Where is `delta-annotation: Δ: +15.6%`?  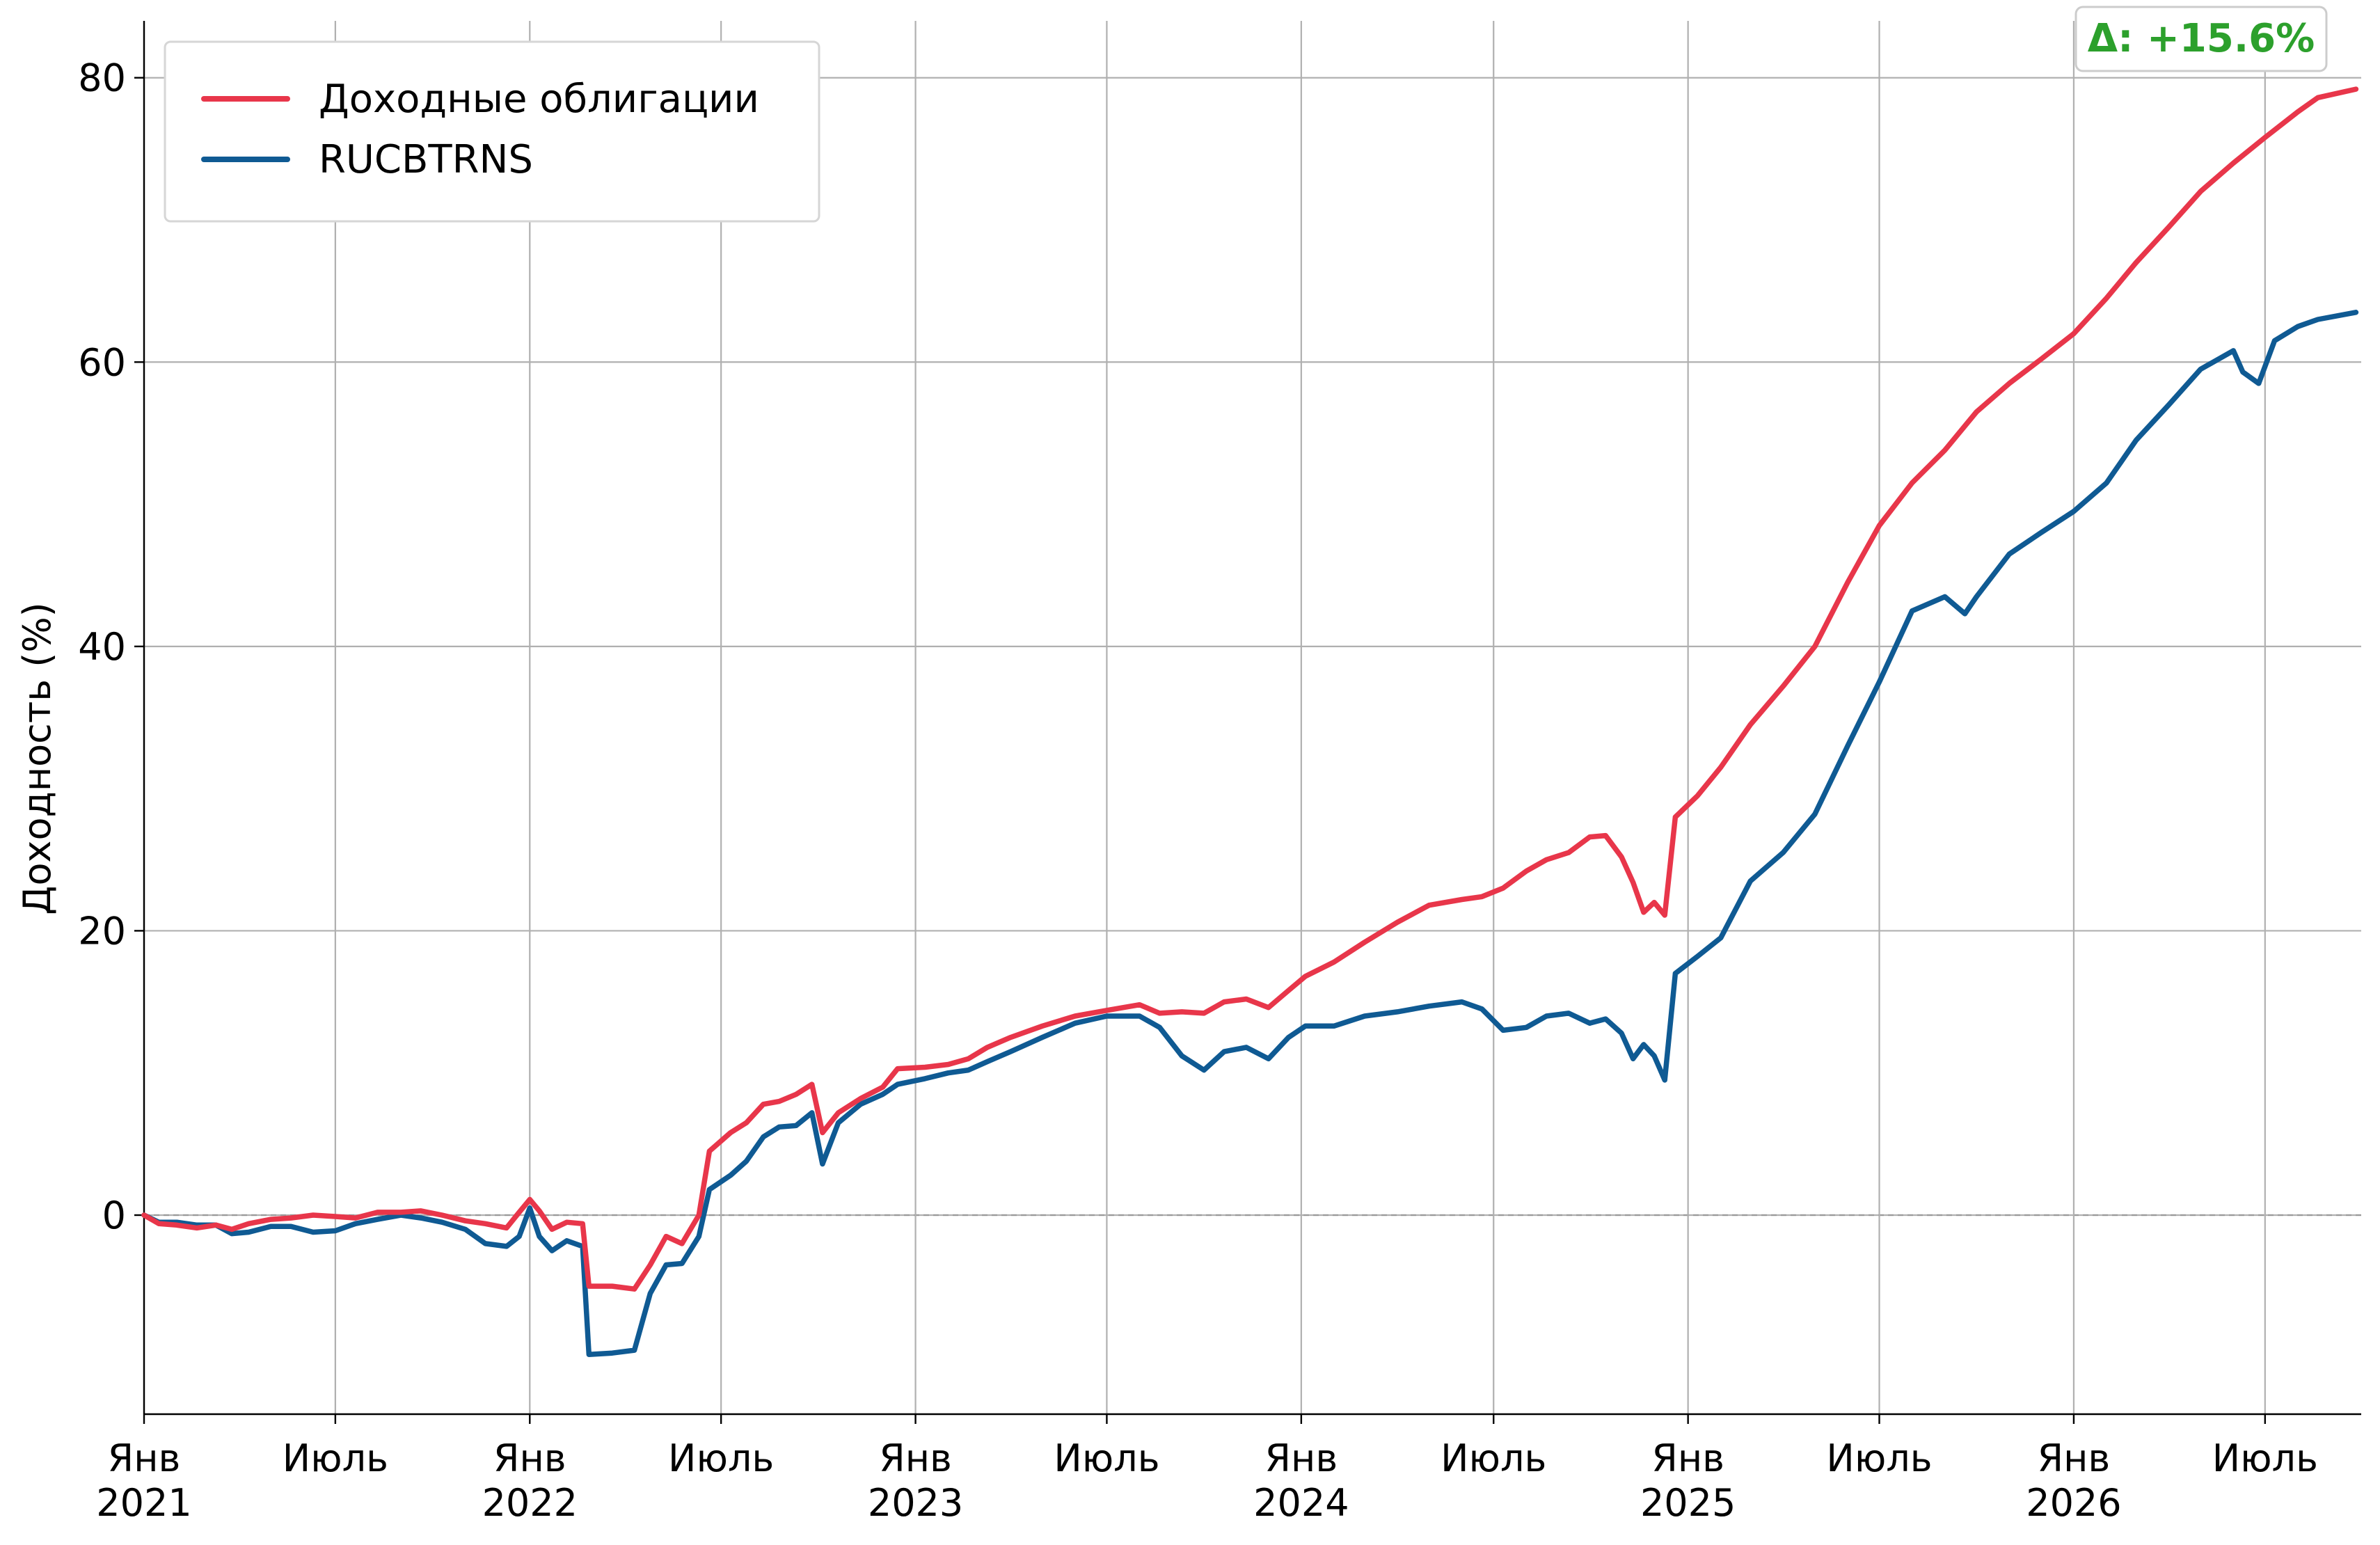 delta-annotation: Δ: +15.6% is located at coordinates (2201, 39).